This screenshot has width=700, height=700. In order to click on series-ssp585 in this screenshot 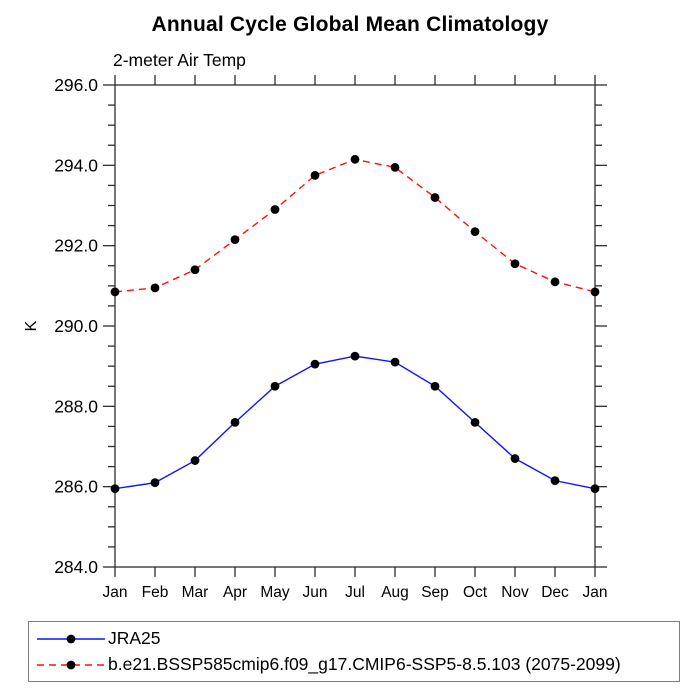, I will do `click(355, 225)`.